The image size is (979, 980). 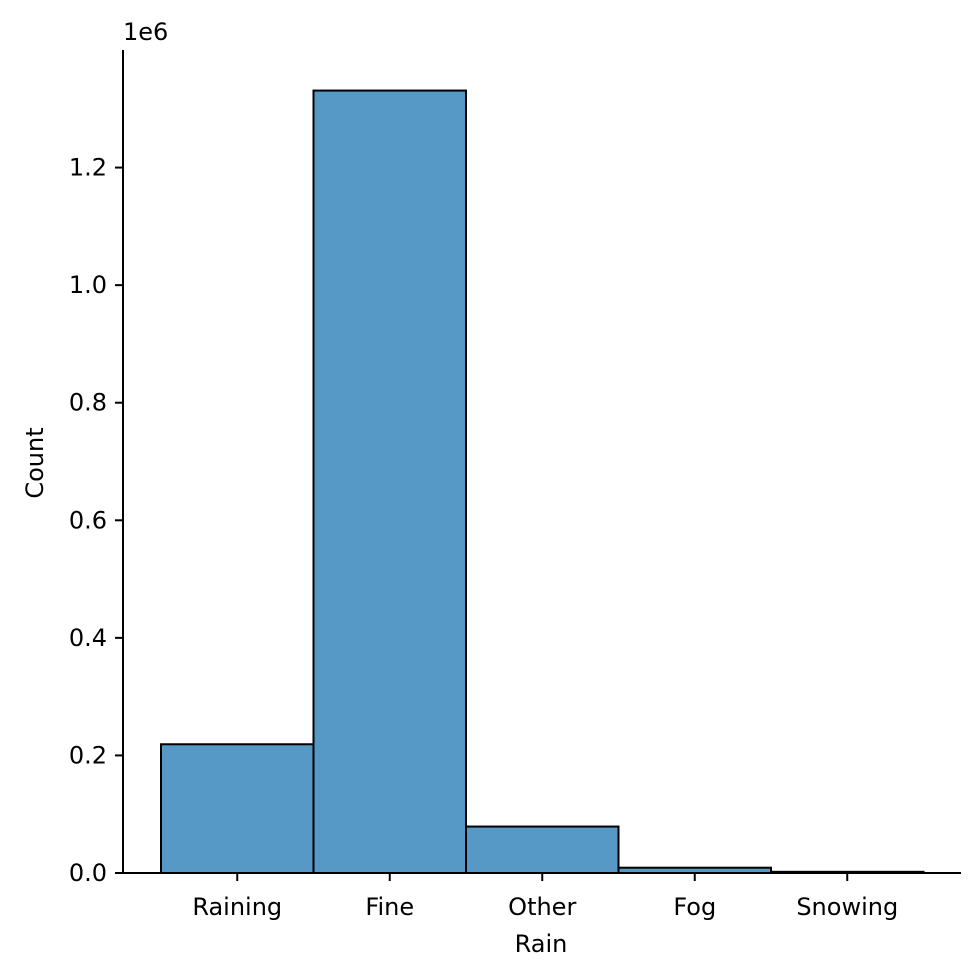 What do you see at coordinates (88, 403) in the screenshot?
I see `y-tick-label: 0.8` at bounding box center [88, 403].